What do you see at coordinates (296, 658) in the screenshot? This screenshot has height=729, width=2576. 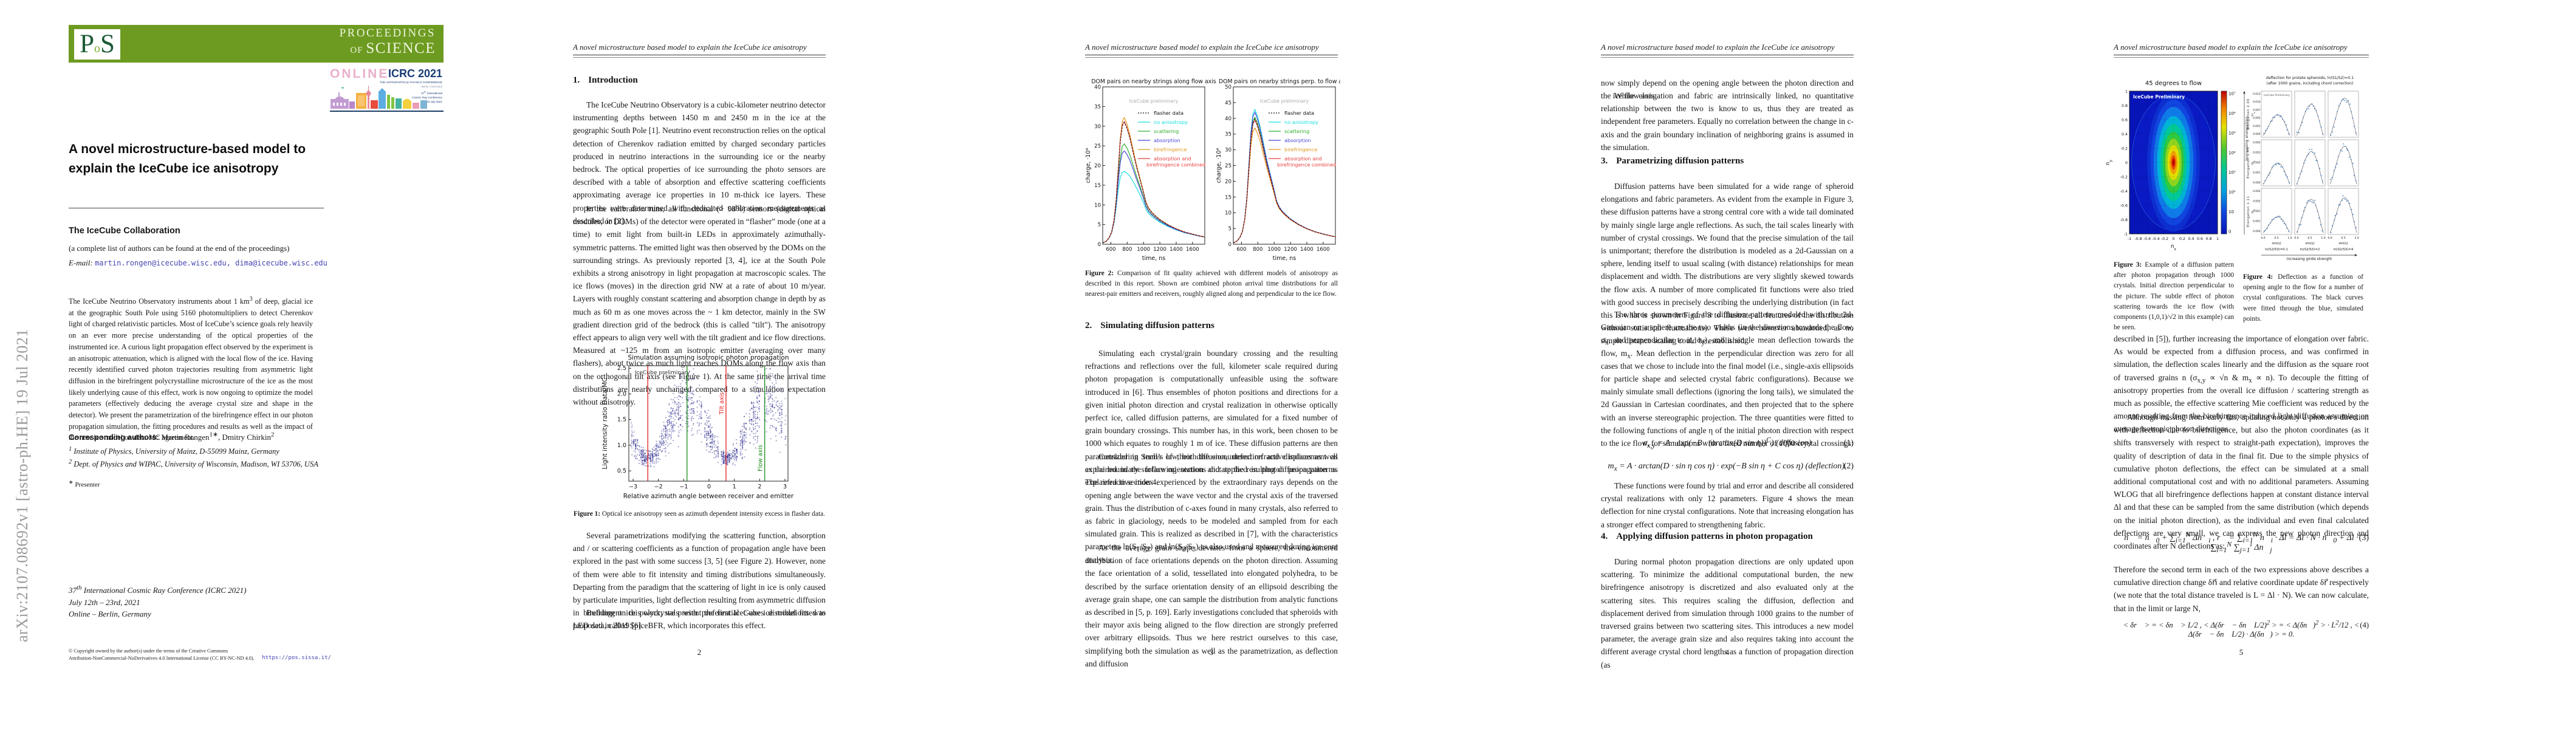 I see `pos-url-link: https://pos.sissa.it/` at bounding box center [296, 658].